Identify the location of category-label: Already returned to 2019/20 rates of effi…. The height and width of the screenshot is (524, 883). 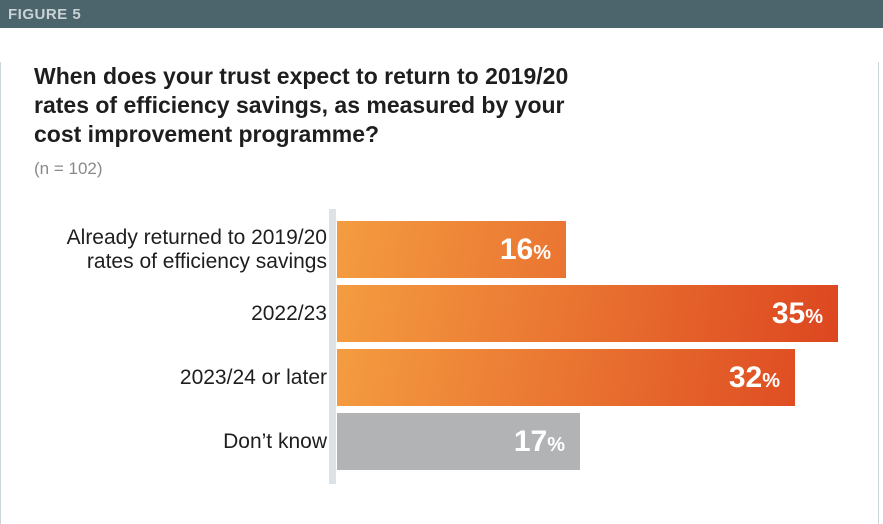
(180, 249).